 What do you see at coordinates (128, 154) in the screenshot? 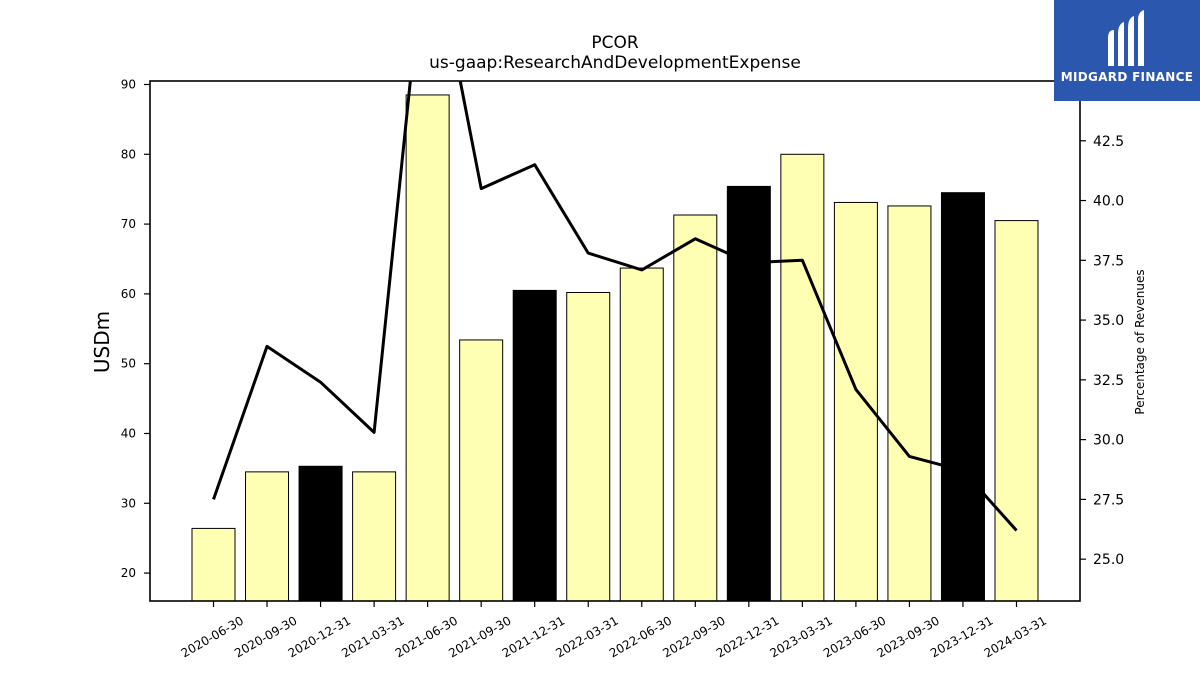
I see `y-tick-label: 80` at bounding box center [128, 154].